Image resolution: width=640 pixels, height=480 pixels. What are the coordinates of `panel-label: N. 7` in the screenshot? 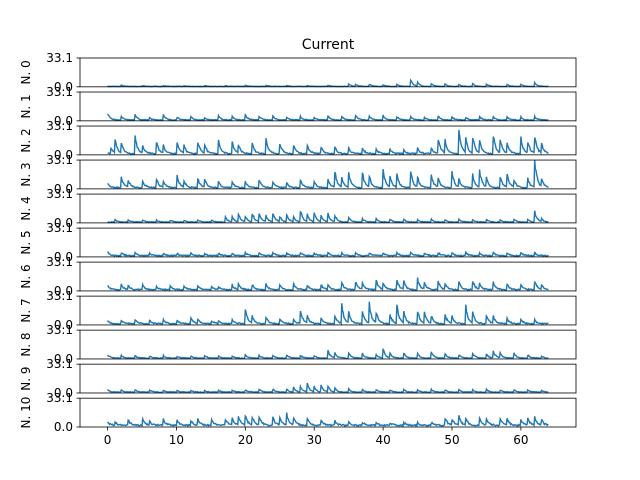 It's located at (26, 310).